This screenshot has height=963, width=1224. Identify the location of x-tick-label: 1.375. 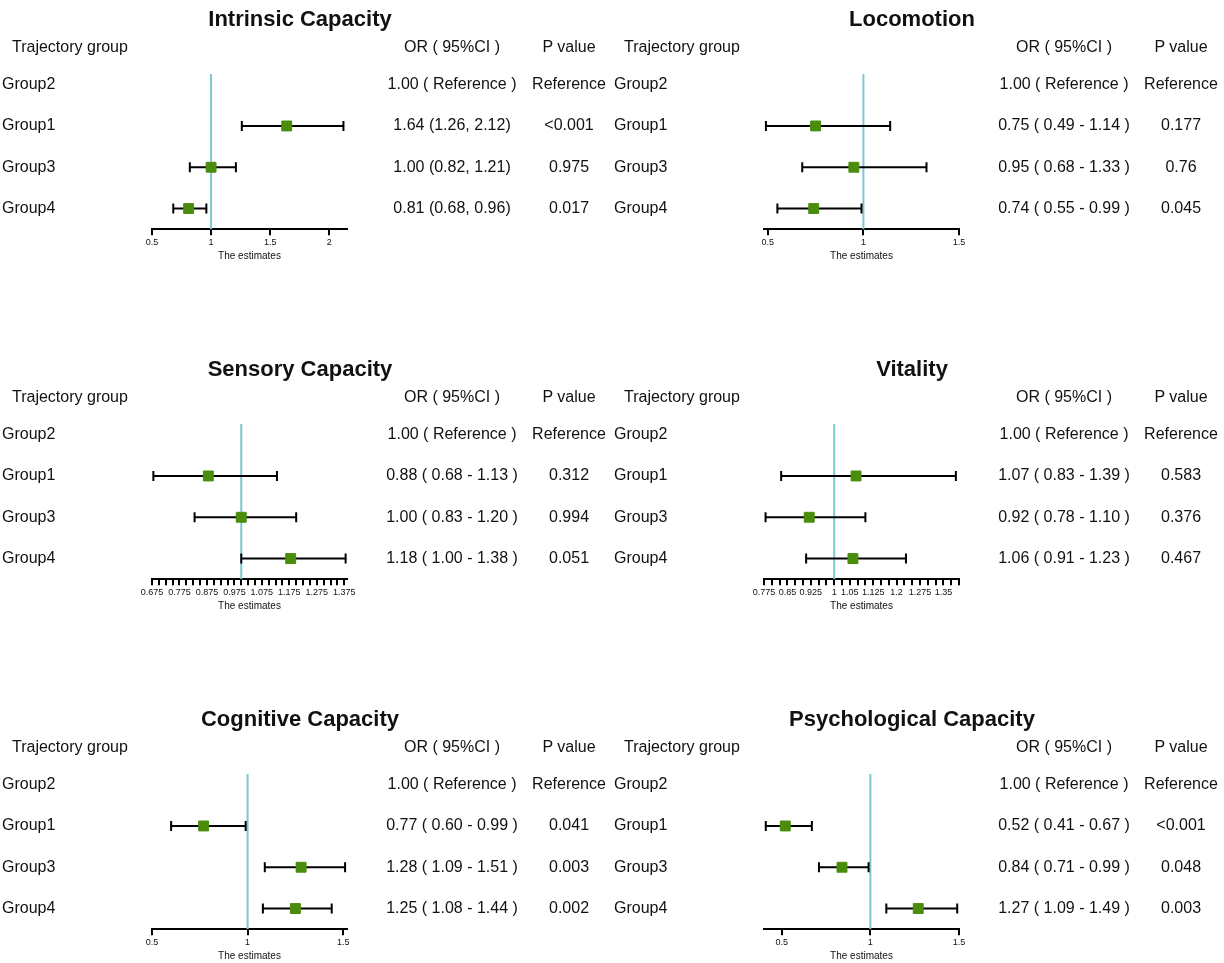
(344, 592).